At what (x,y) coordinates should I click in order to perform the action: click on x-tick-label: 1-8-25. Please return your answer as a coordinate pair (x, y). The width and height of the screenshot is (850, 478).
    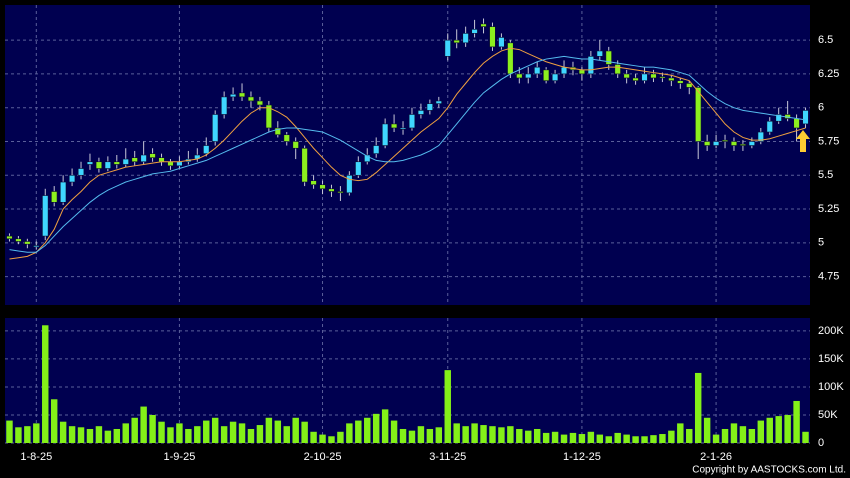
    Looking at the image, I should click on (36, 457).